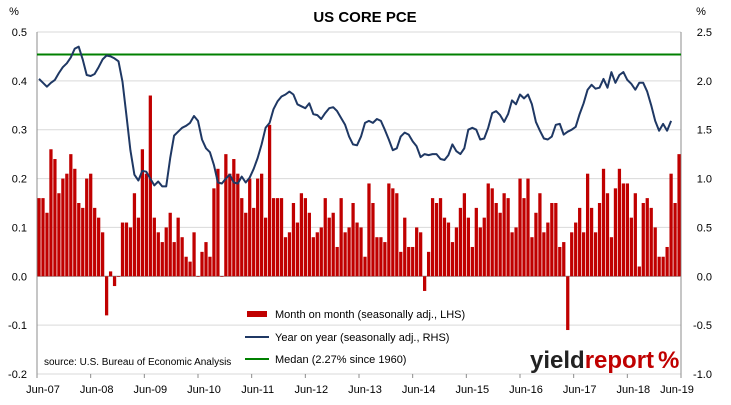 This screenshot has width=731, height=405. Describe the element at coordinates (473, 390) in the screenshot. I see `x-tick-label: Jun-15` at that location.